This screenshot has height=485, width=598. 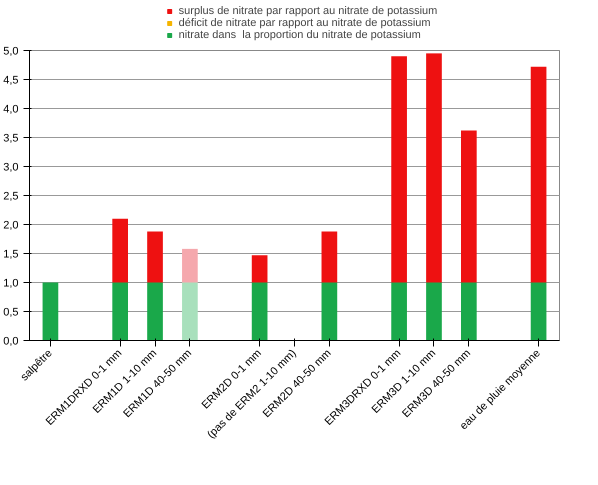 What do you see at coordinates (304, 23) in the screenshot?
I see `legend-label: déficit de nitrate par rapport au nitrate de potassium` at bounding box center [304, 23].